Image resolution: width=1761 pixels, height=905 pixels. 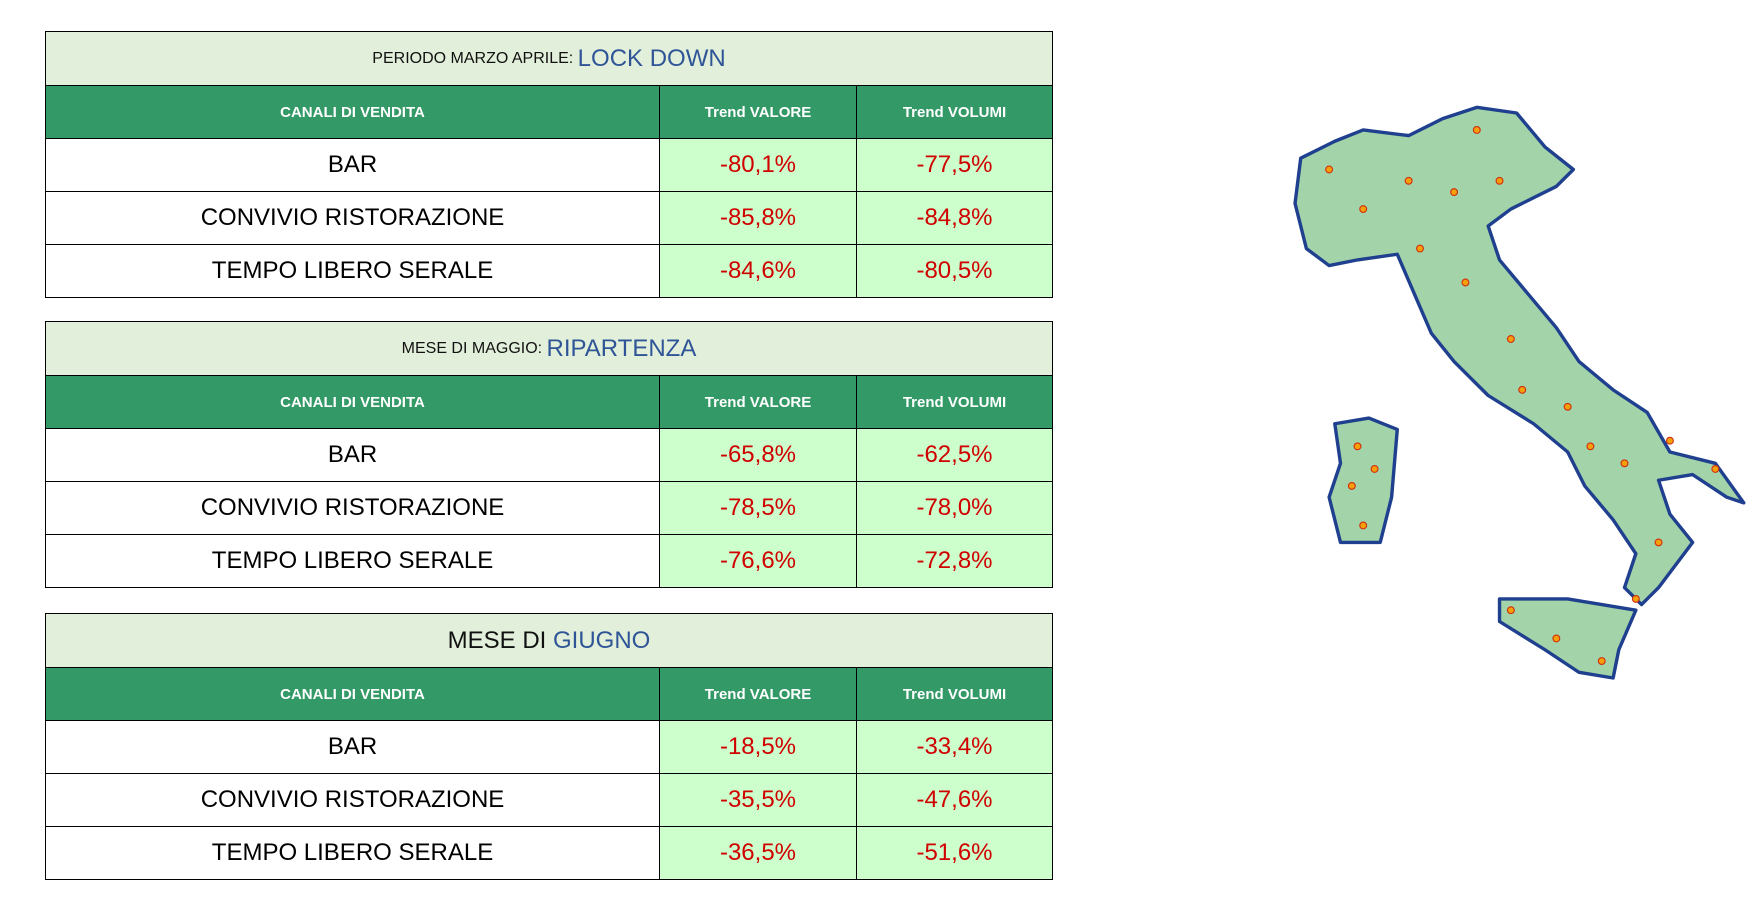 I want to click on value-cell: -33,4%, so click(x=954, y=747).